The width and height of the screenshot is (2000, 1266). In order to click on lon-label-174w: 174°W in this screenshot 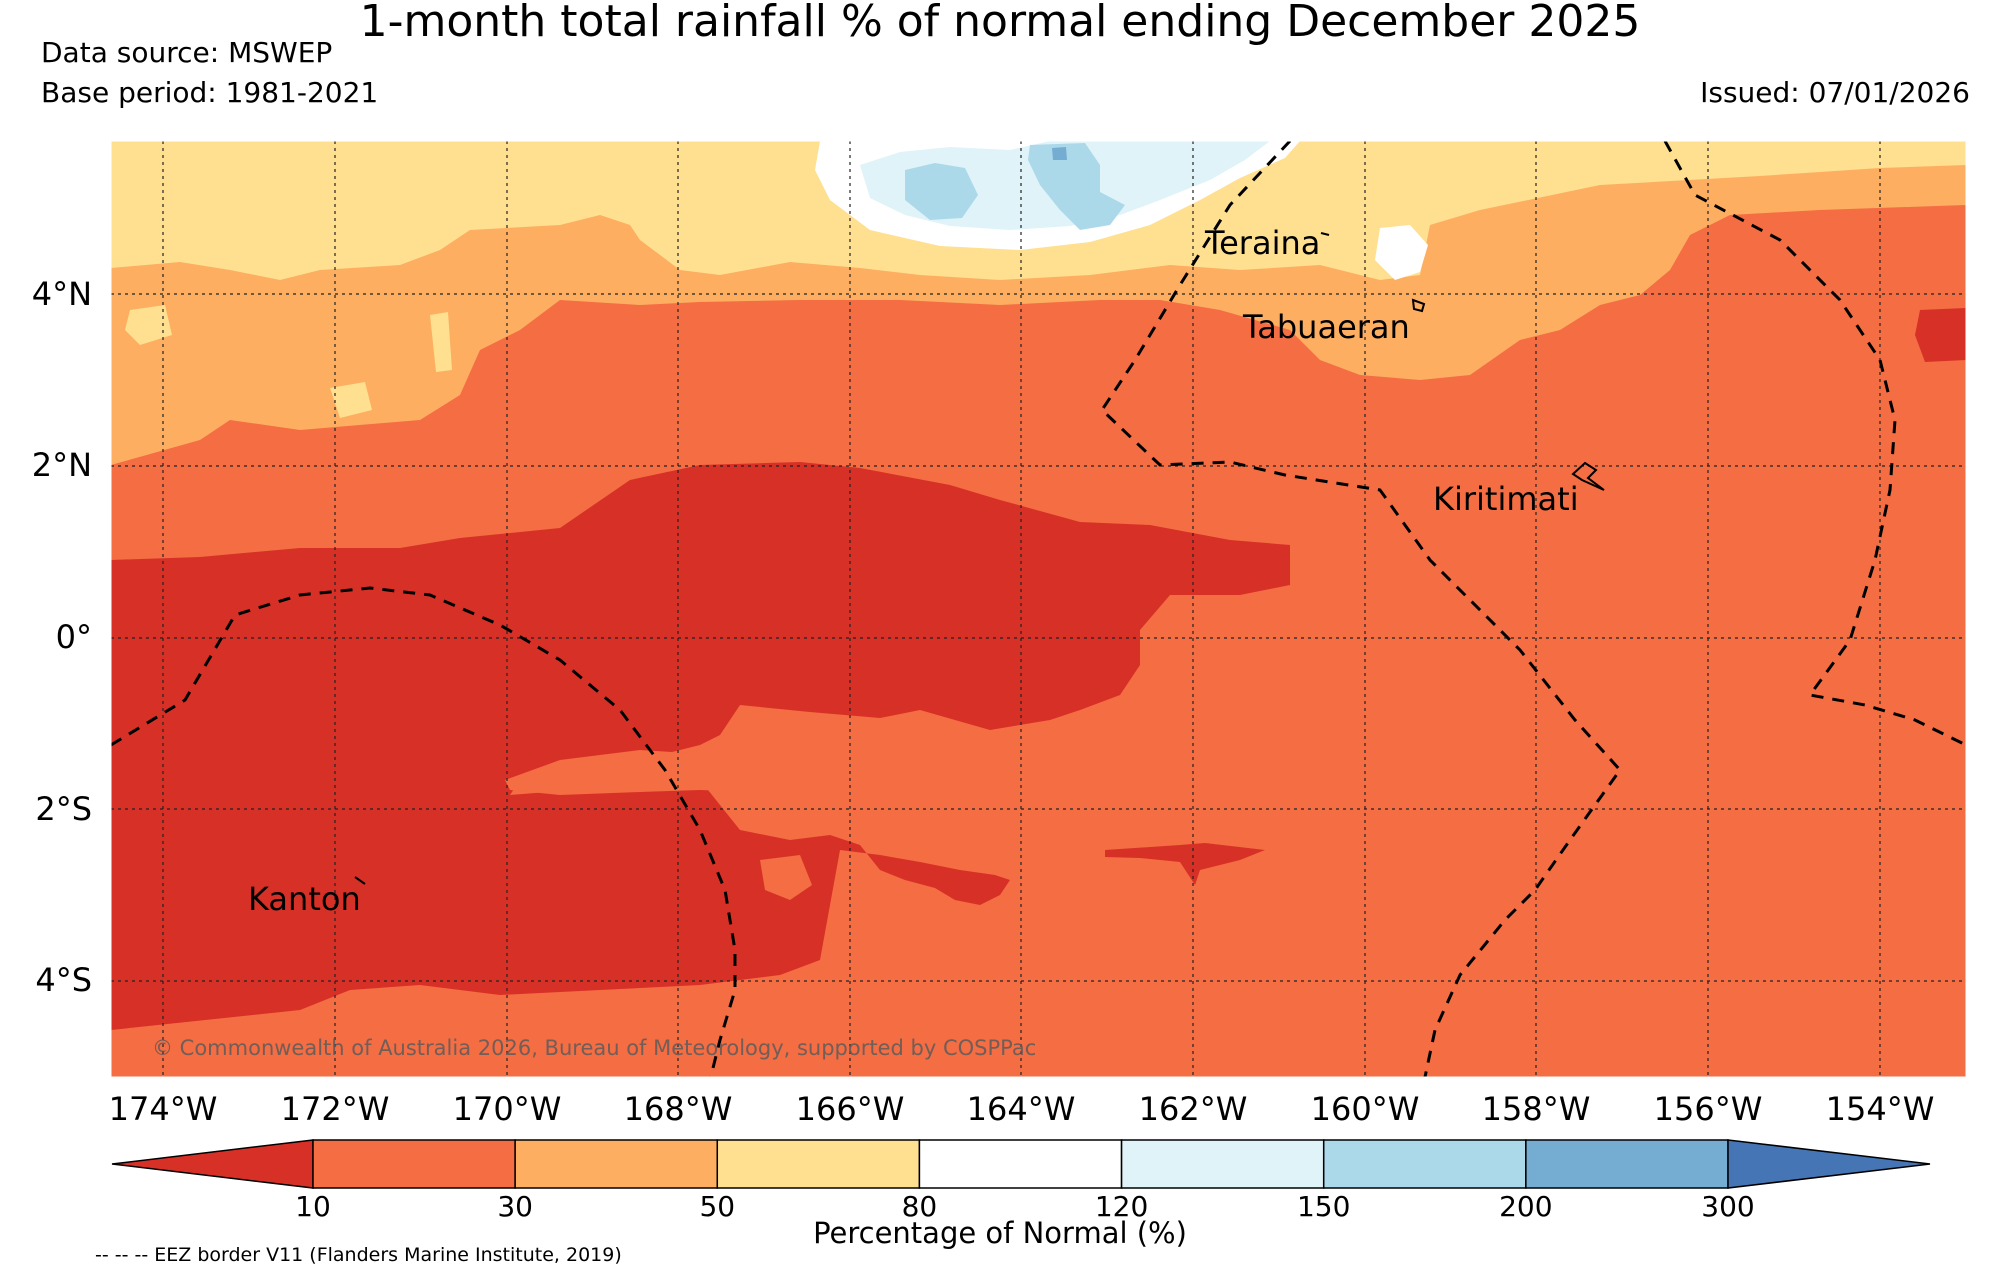, I will do `click(163, 1109)`.